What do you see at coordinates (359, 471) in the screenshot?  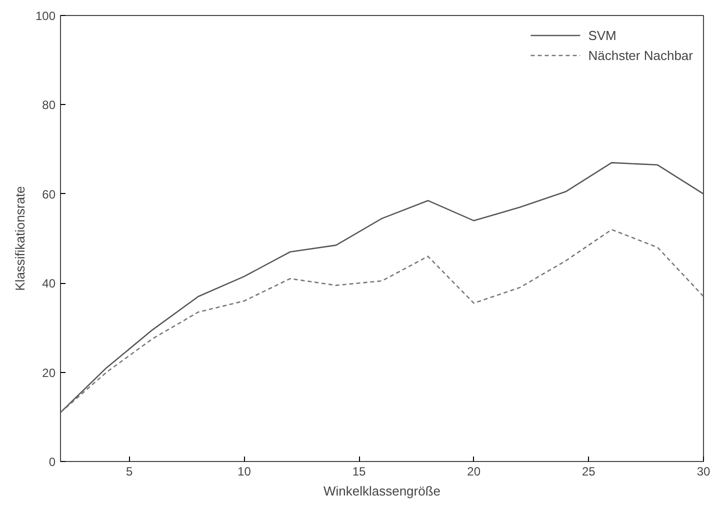 I see `x-tick-label: 15` at bounding box center [359, 471].